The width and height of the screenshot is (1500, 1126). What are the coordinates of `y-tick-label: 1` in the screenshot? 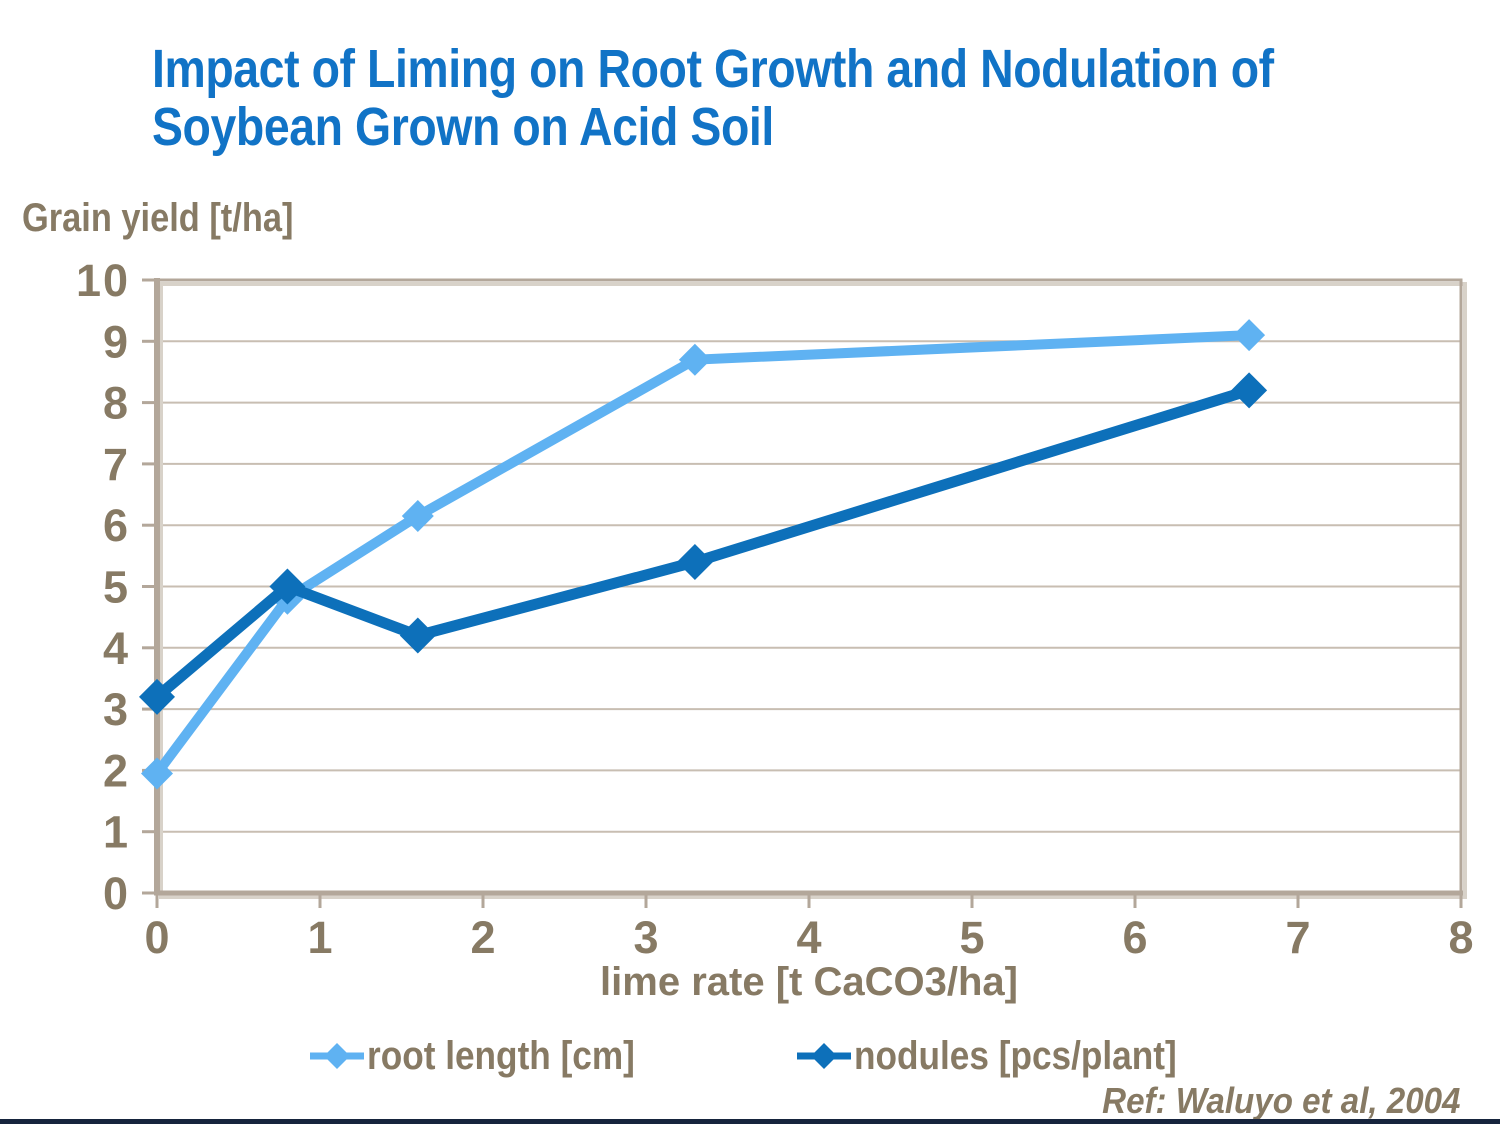 It's located at (116, 832).